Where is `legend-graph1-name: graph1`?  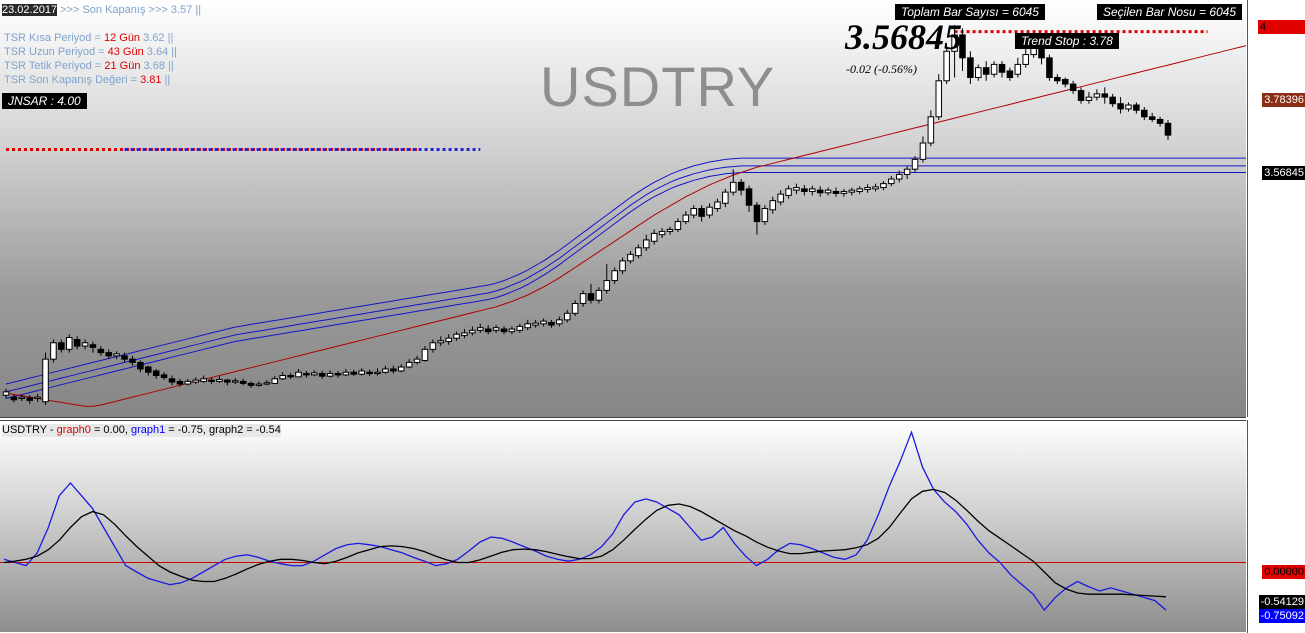 legend-graph1-name: graph1 is located at coordinates (148, 430).